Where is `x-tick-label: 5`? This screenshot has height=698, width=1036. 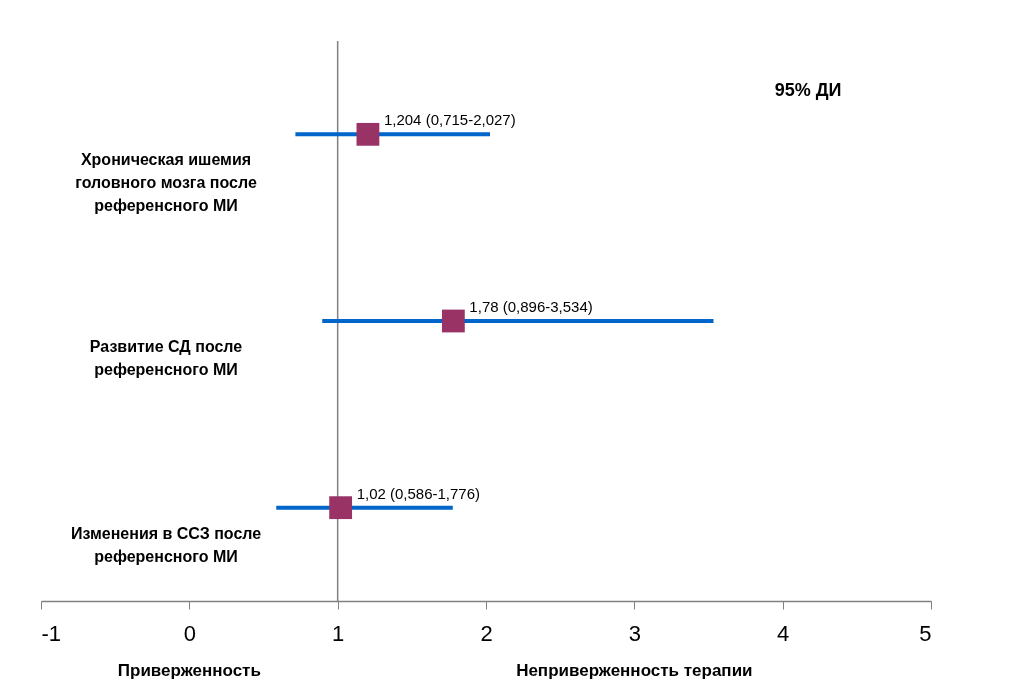 x-tick-label: 5 is located at coordinates (925, 633).